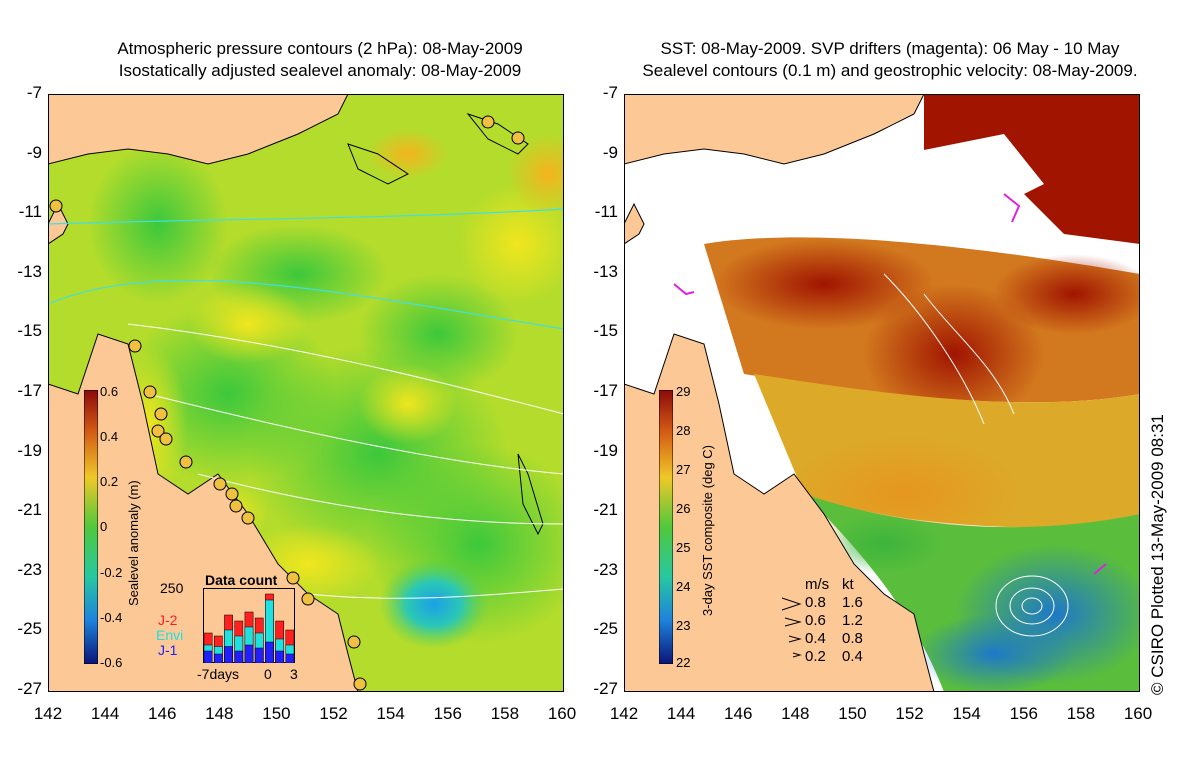  Describe the element at coordinates (109, 481) in the screenshot. I see `left-cbar-tick: 0.2` at that location.